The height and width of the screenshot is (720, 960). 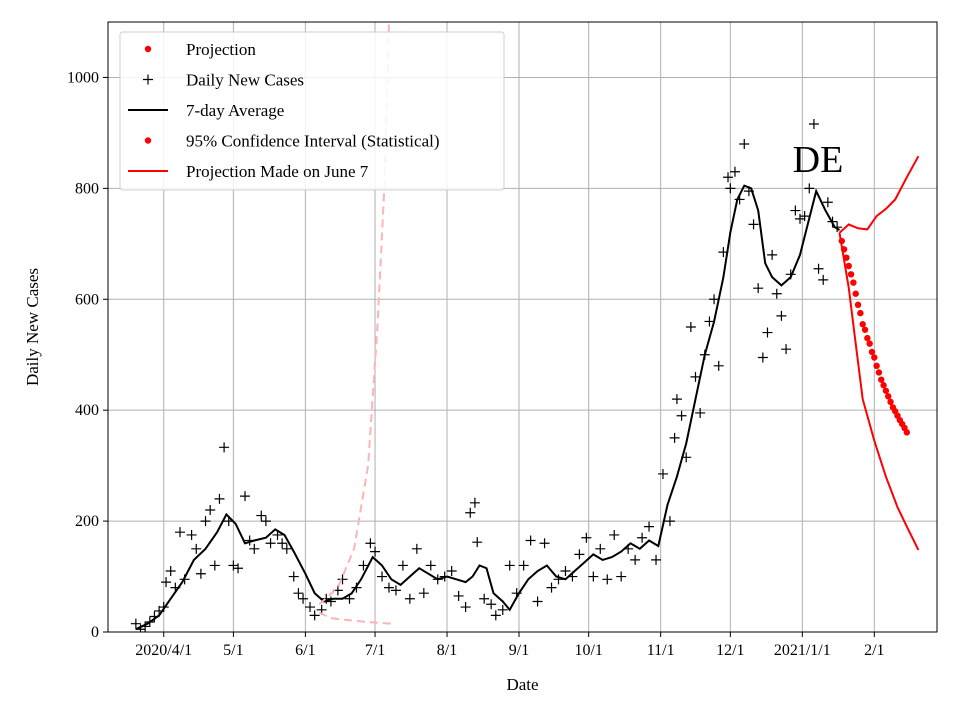 What do you see at coordinates (87, 410) in the screenshot?
I see `y-tick-label: 400` at bounding box center [87, 410].